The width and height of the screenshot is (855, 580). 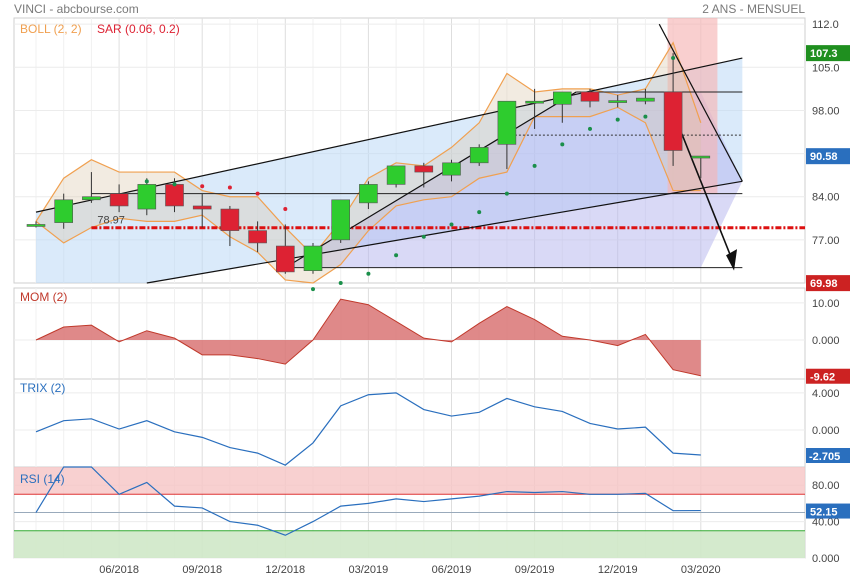 I want to click on period-label: 2 ANS - MENSUEL, so click(x=753, y=9).